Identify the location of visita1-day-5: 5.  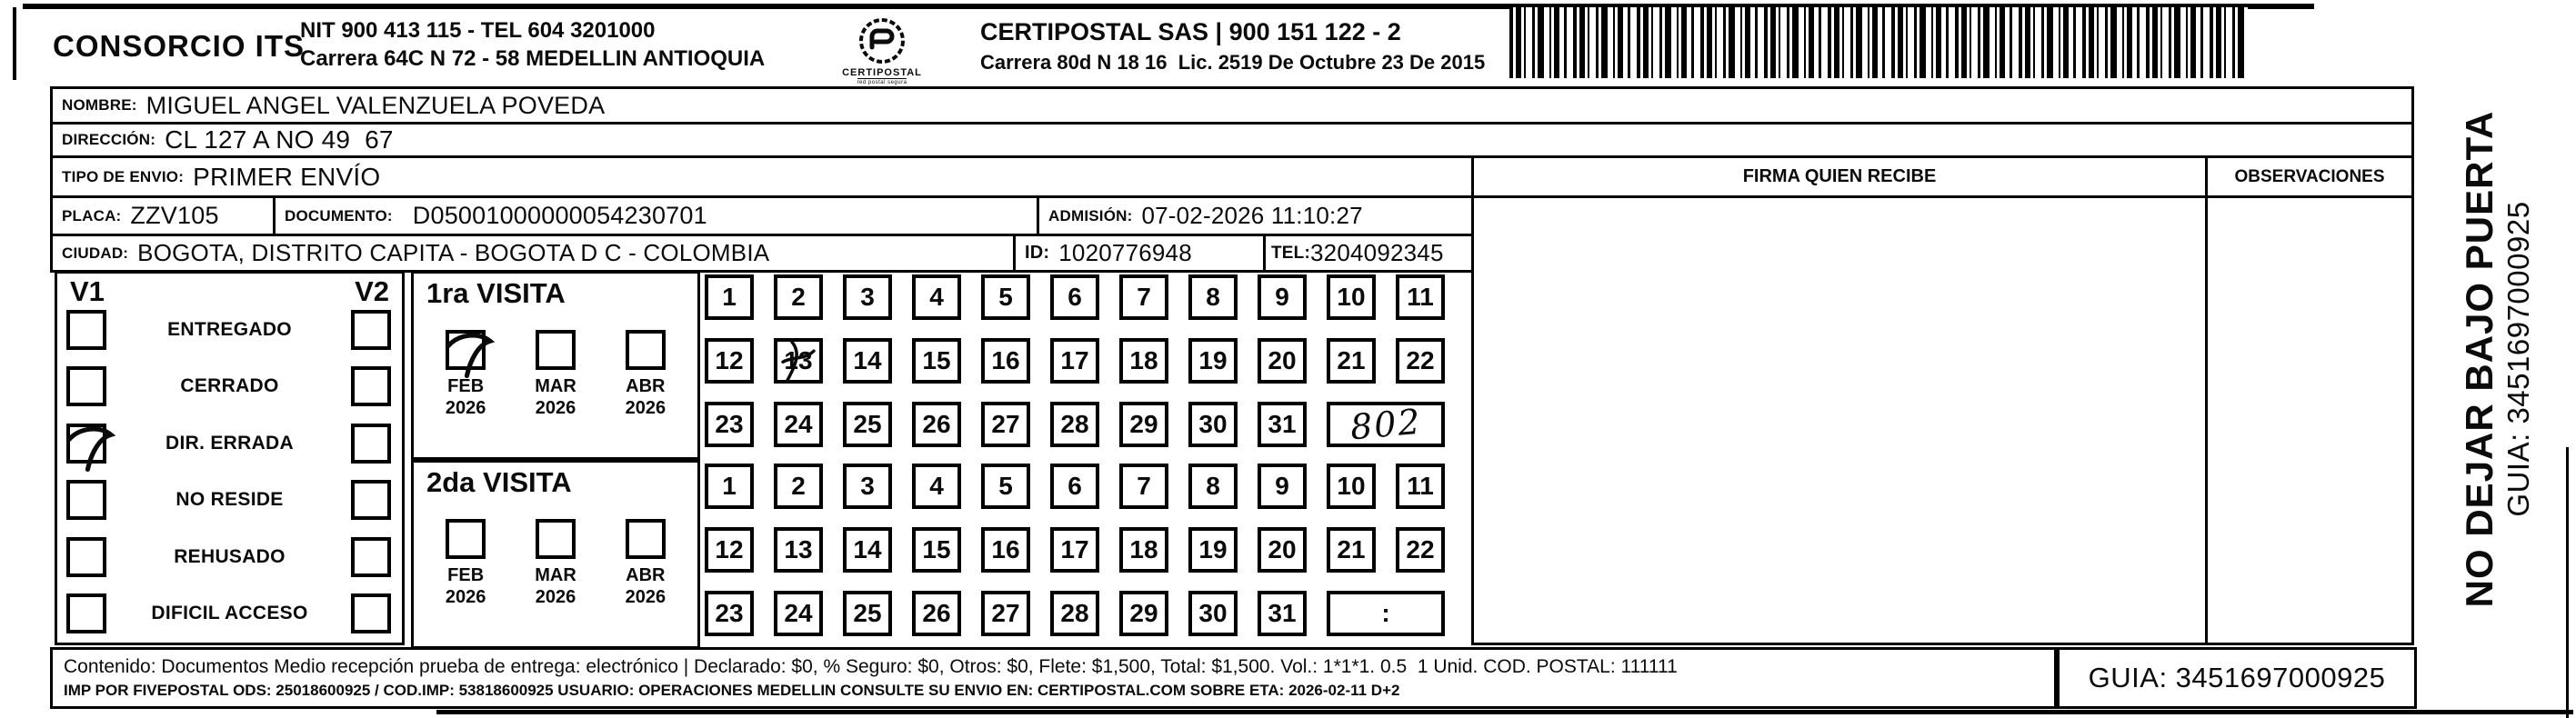
(1005, 297).